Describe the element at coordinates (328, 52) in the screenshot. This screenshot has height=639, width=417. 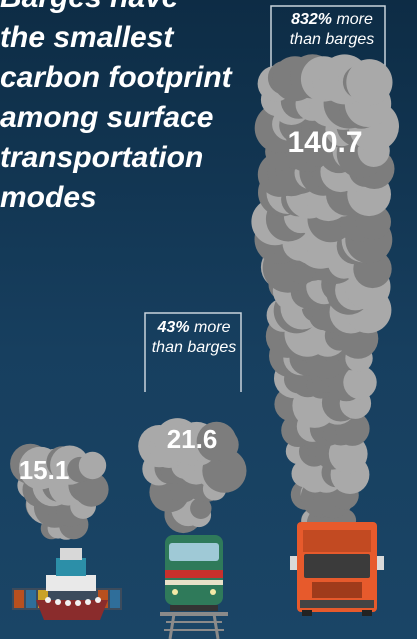
I see `callout-truck-bracket` at that location.